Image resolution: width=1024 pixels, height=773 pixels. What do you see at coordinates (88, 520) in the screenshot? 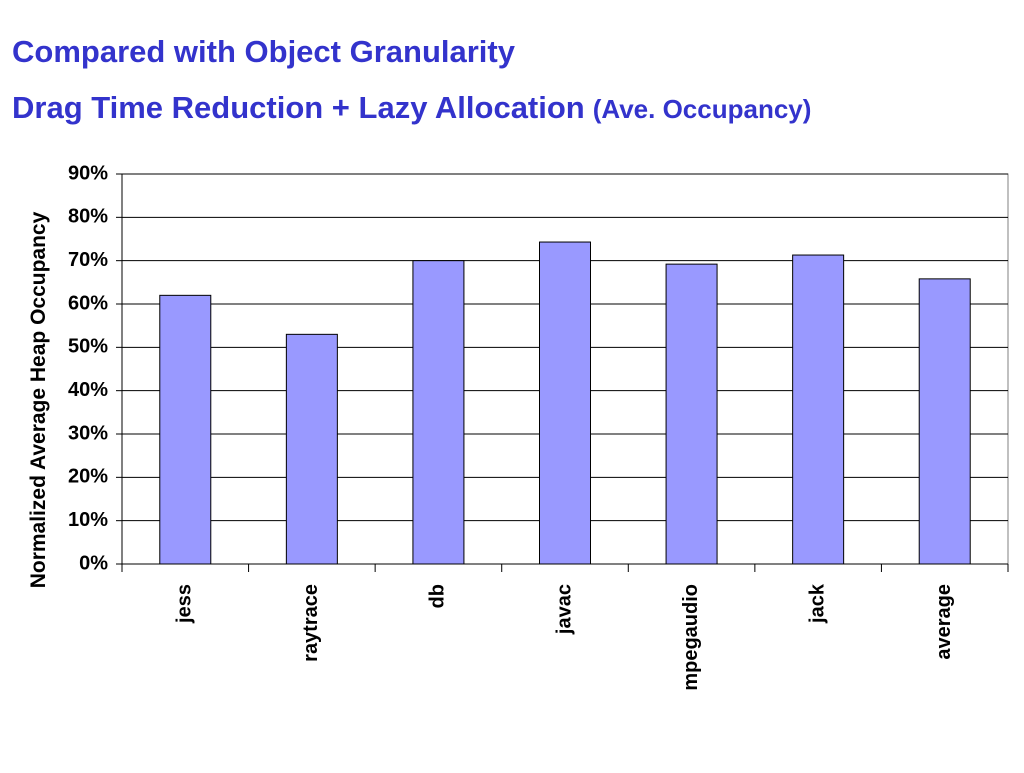
I see `y-tick-label: 10%` at bounding box center [88, 520].